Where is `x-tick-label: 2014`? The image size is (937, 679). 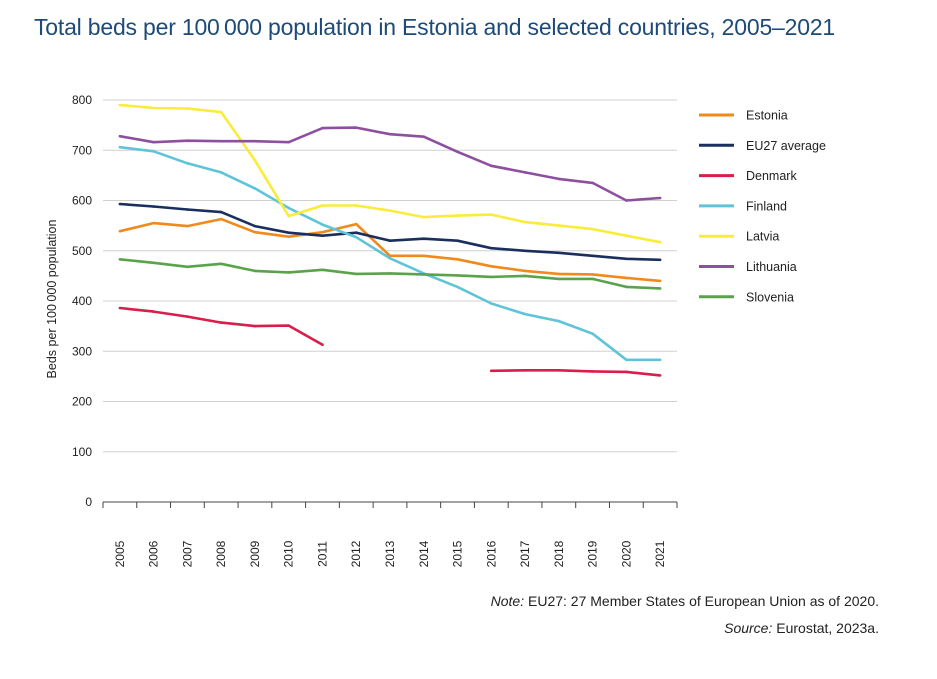
x-tick-label: 2014 is located at coordinates (424, 553).